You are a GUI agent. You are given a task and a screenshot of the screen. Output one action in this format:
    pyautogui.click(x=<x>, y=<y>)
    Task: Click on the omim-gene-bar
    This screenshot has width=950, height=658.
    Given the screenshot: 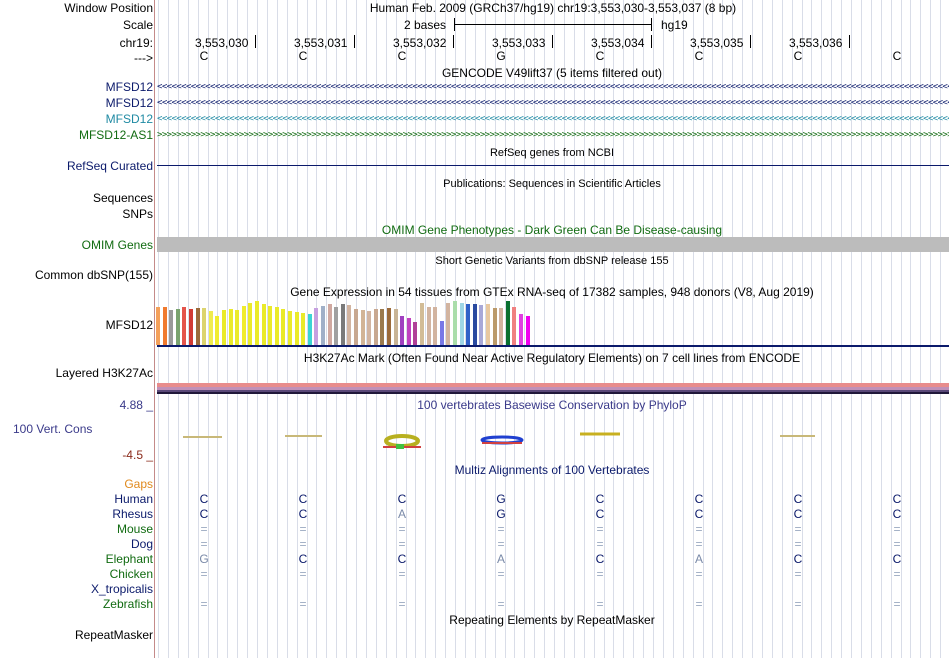 What is the action you would take?
    pyautogui.click(x=553, y=244)
    